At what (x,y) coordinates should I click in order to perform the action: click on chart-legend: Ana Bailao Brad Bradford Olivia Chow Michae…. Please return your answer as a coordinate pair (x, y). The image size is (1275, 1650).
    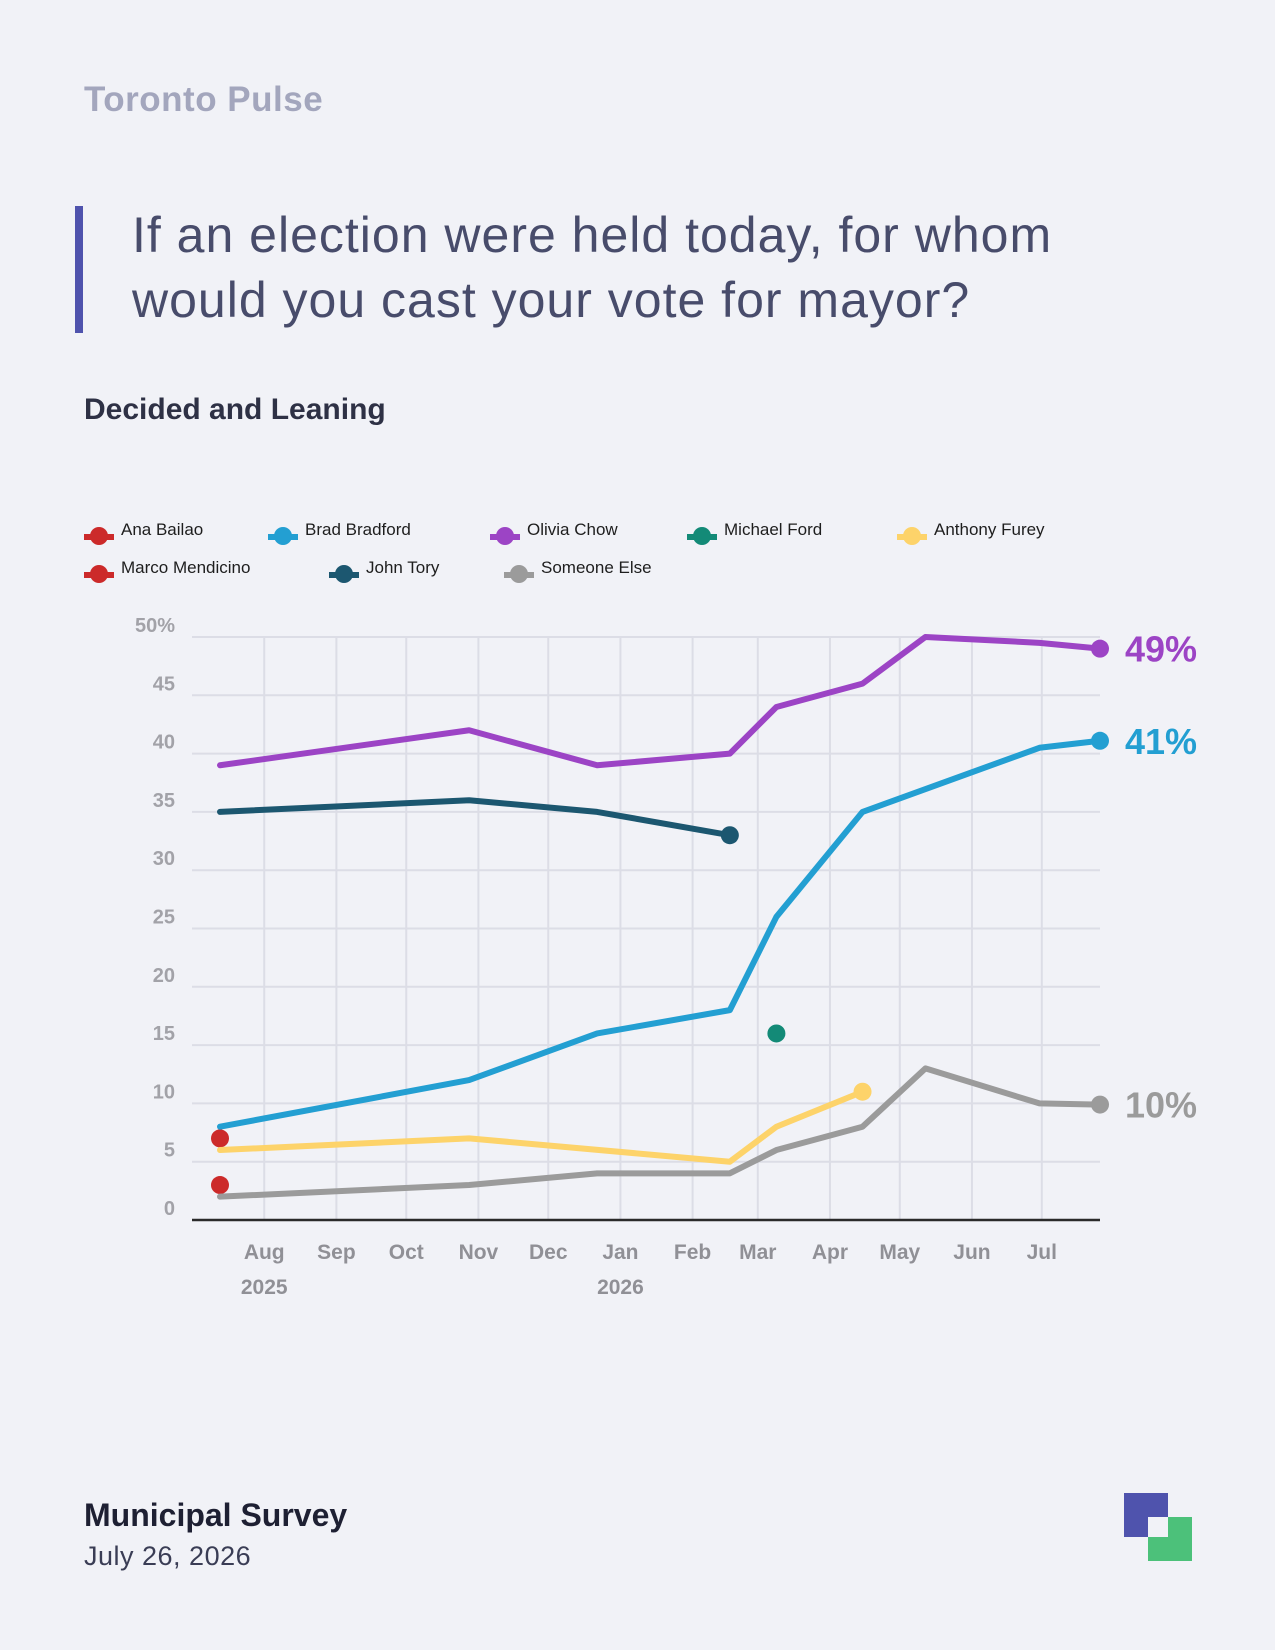
    Looking at the image, I should click on (564, 551).